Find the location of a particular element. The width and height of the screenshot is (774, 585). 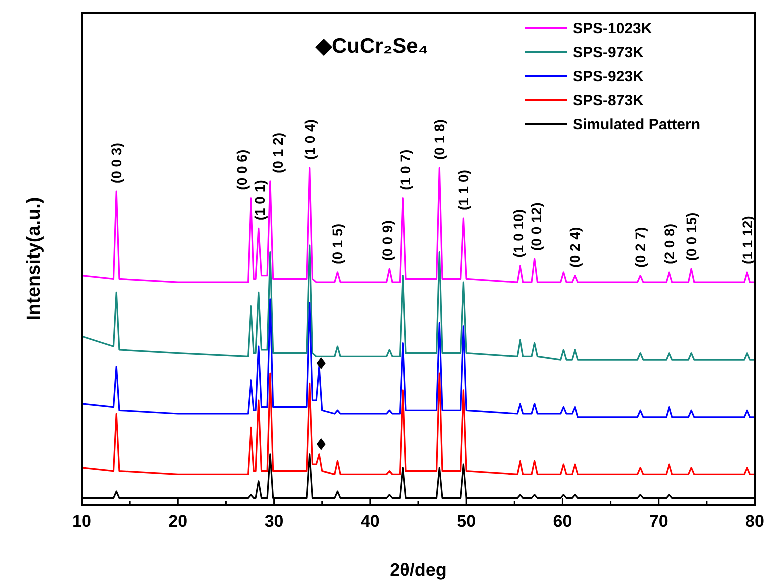

legend-label: SPS-873K is located at coordinates (608, 101).